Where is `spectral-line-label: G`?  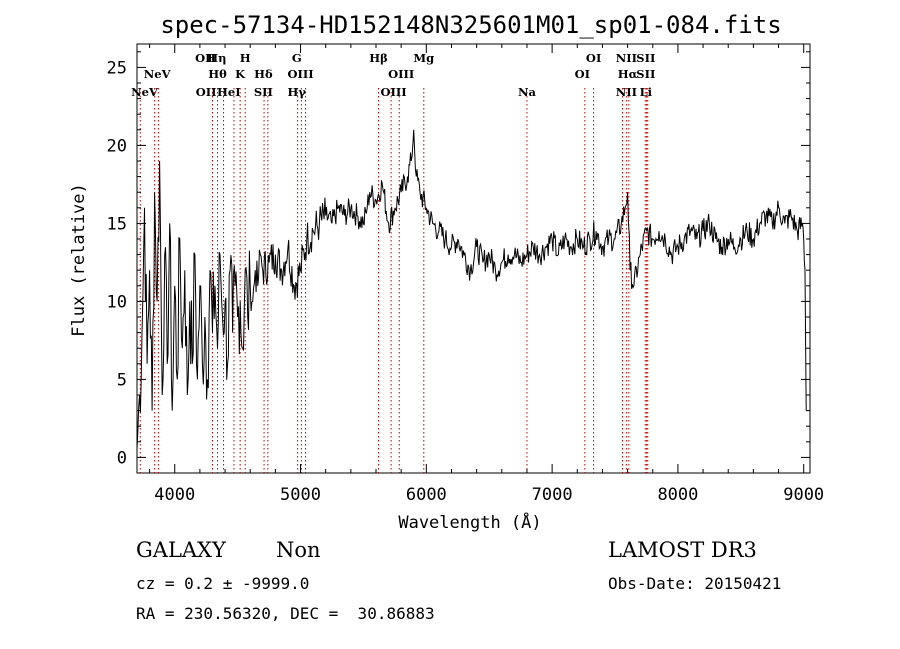
spectral-line-label: G is located at coordinates (297, 58).